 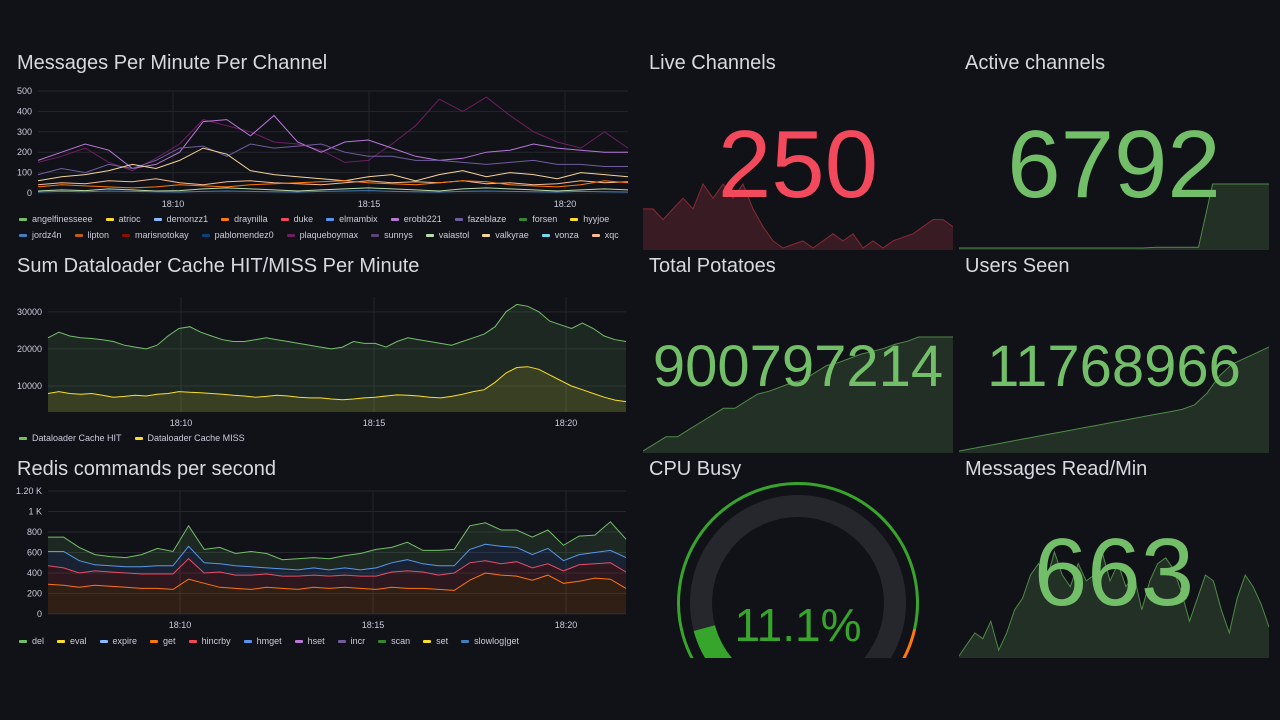 What do you see at coordinates (180, 219) in the screenshot?
I see `legend-item: demonzz1` at bounding box center [180, 219].